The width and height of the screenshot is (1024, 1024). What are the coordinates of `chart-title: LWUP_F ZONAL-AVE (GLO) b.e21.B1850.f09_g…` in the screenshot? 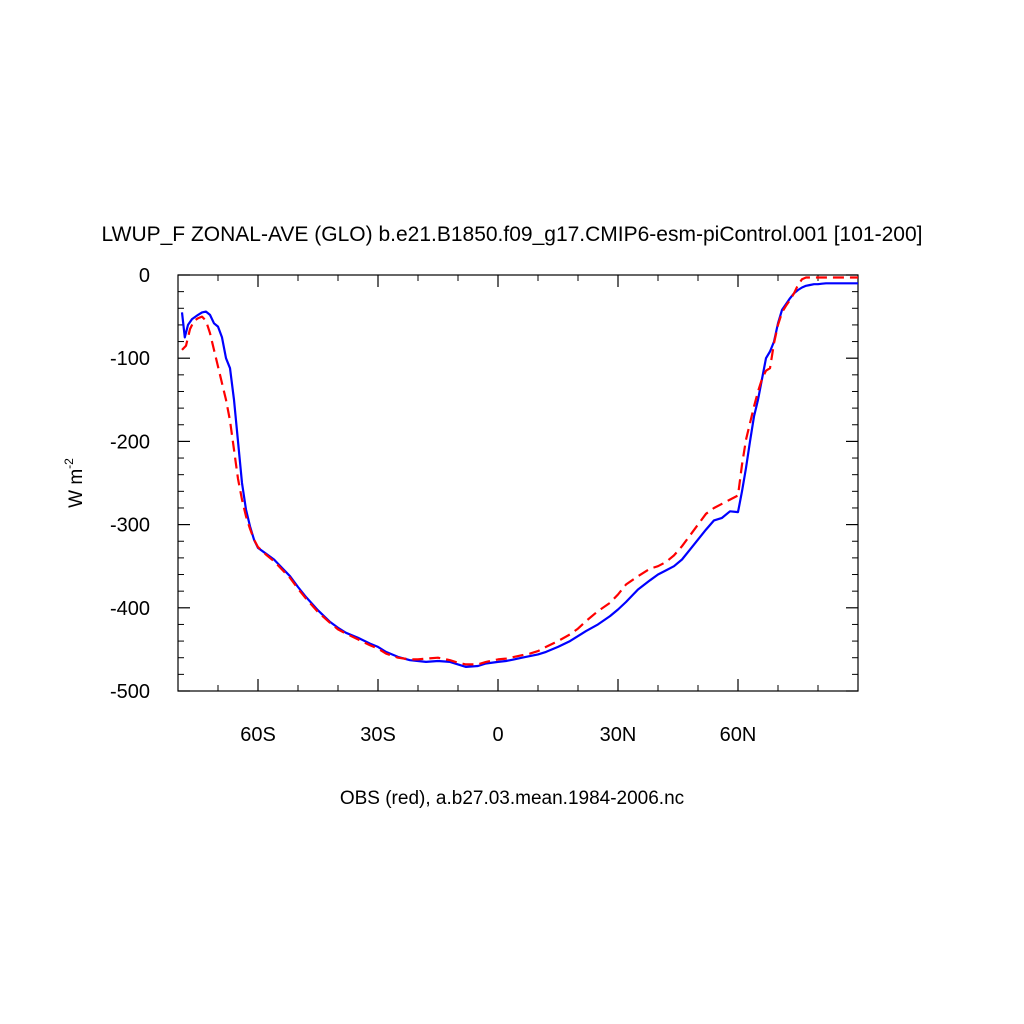 It's located at (512, 234).